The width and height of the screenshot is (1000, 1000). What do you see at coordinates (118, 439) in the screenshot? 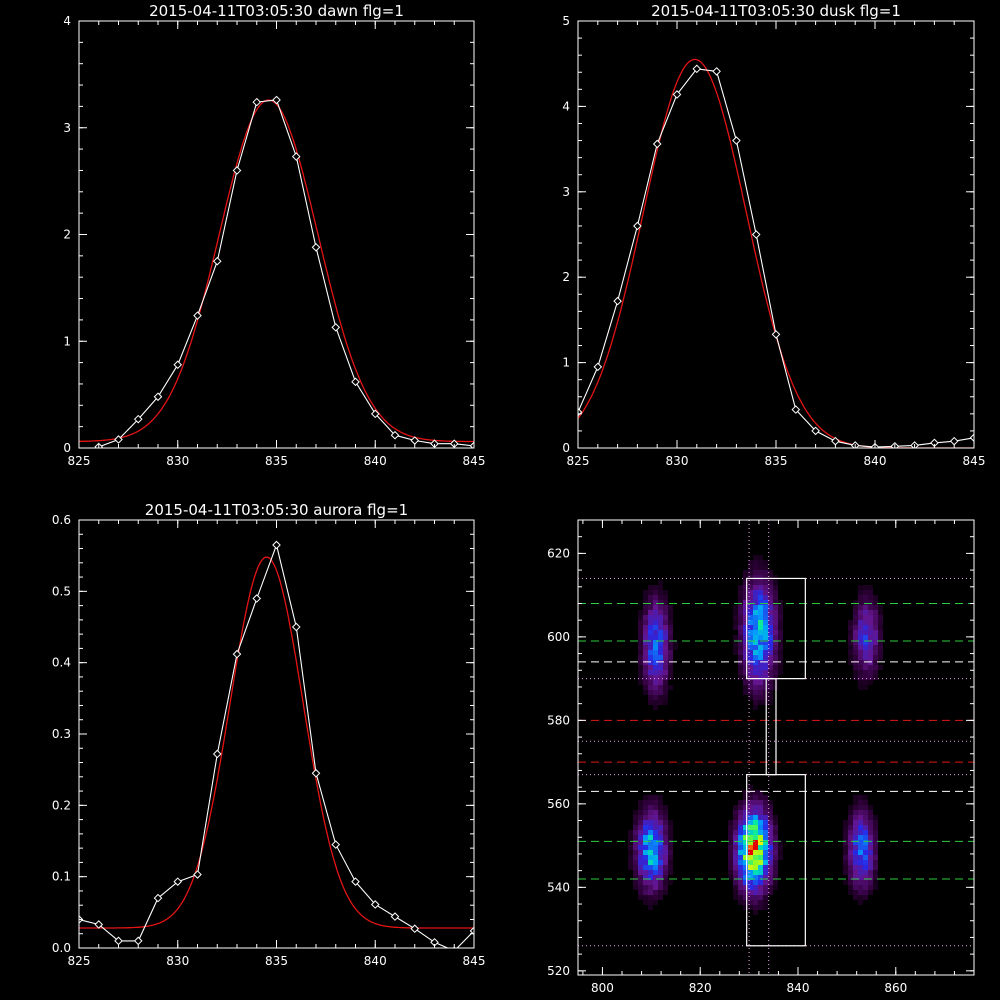
I see `data-point` at bounding box center [118, 439].